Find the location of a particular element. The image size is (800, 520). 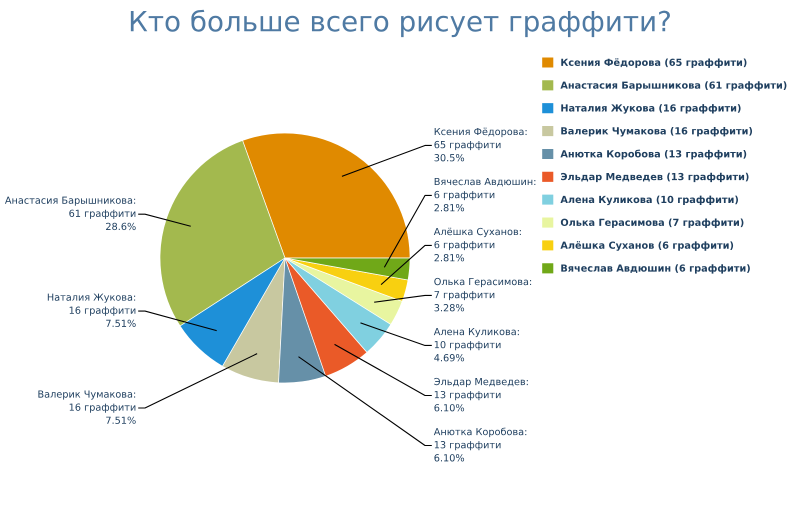

chart-title: Кто больше всего рисует граффити? is located at coordinates (400, 24).